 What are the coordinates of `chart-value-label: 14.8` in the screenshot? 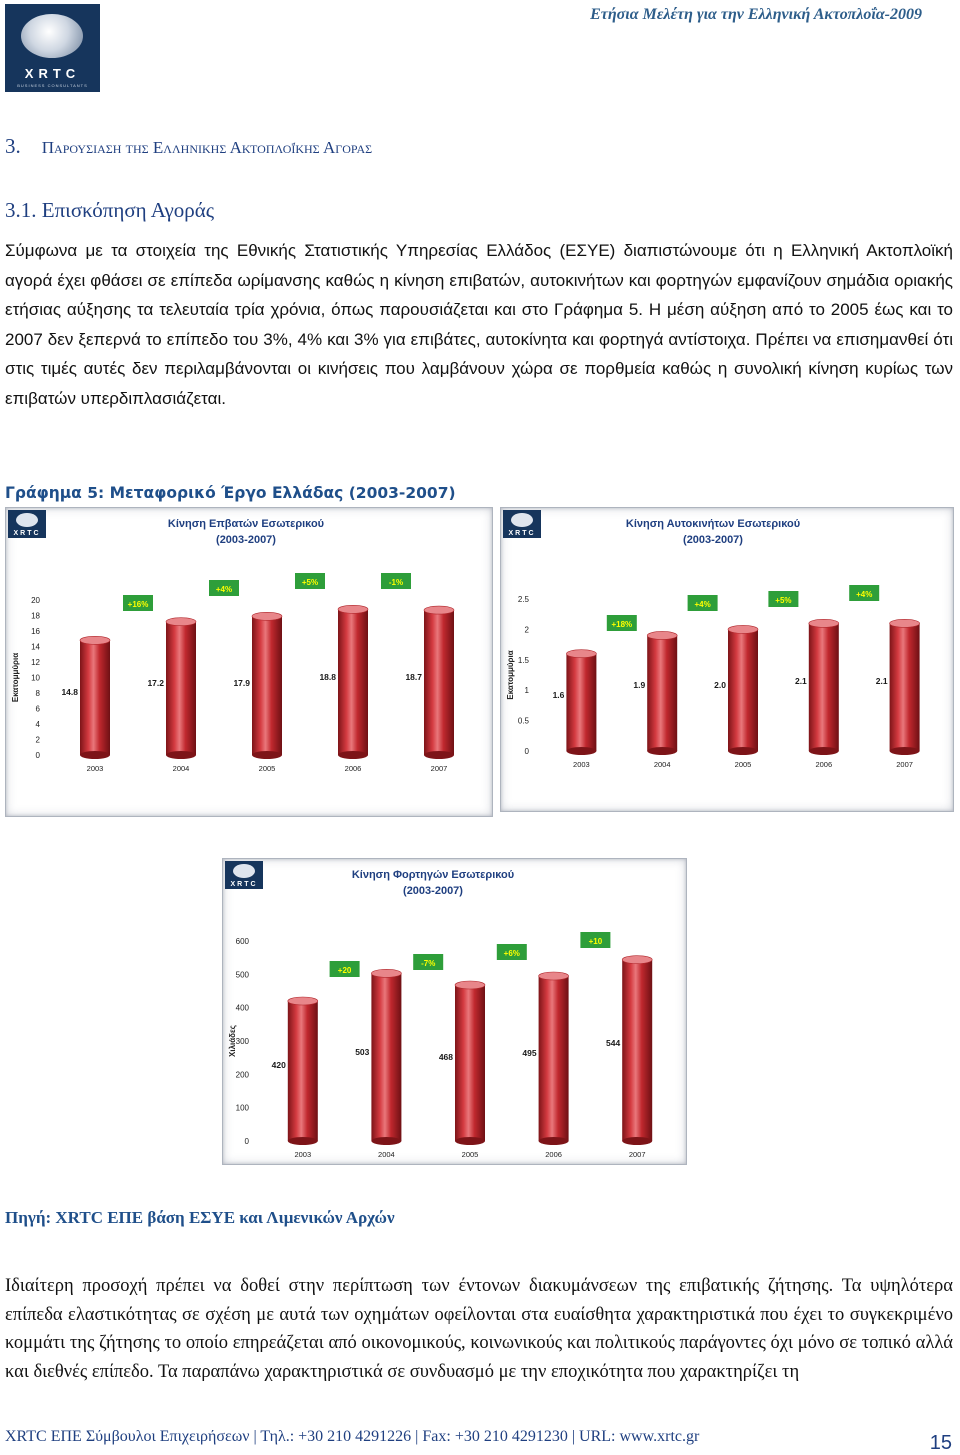 It's located at (69, 692).